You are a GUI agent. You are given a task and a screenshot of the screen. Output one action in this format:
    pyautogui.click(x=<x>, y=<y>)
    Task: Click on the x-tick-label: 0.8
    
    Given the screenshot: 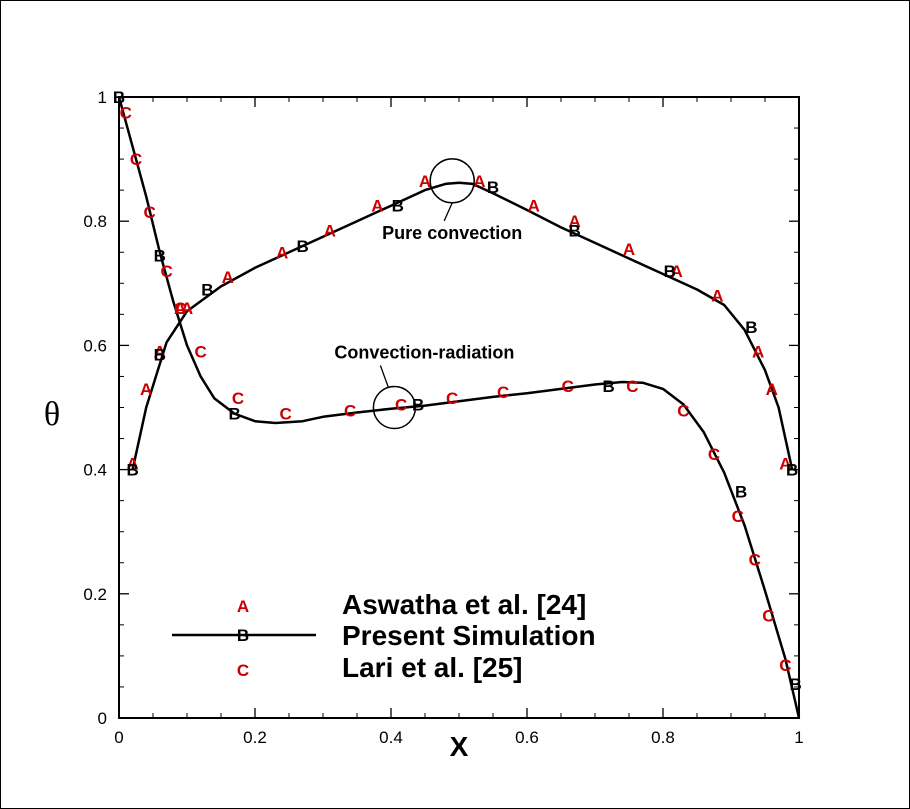 What is the action you would take?
    pyautogui.click(x=663, y=737)
    